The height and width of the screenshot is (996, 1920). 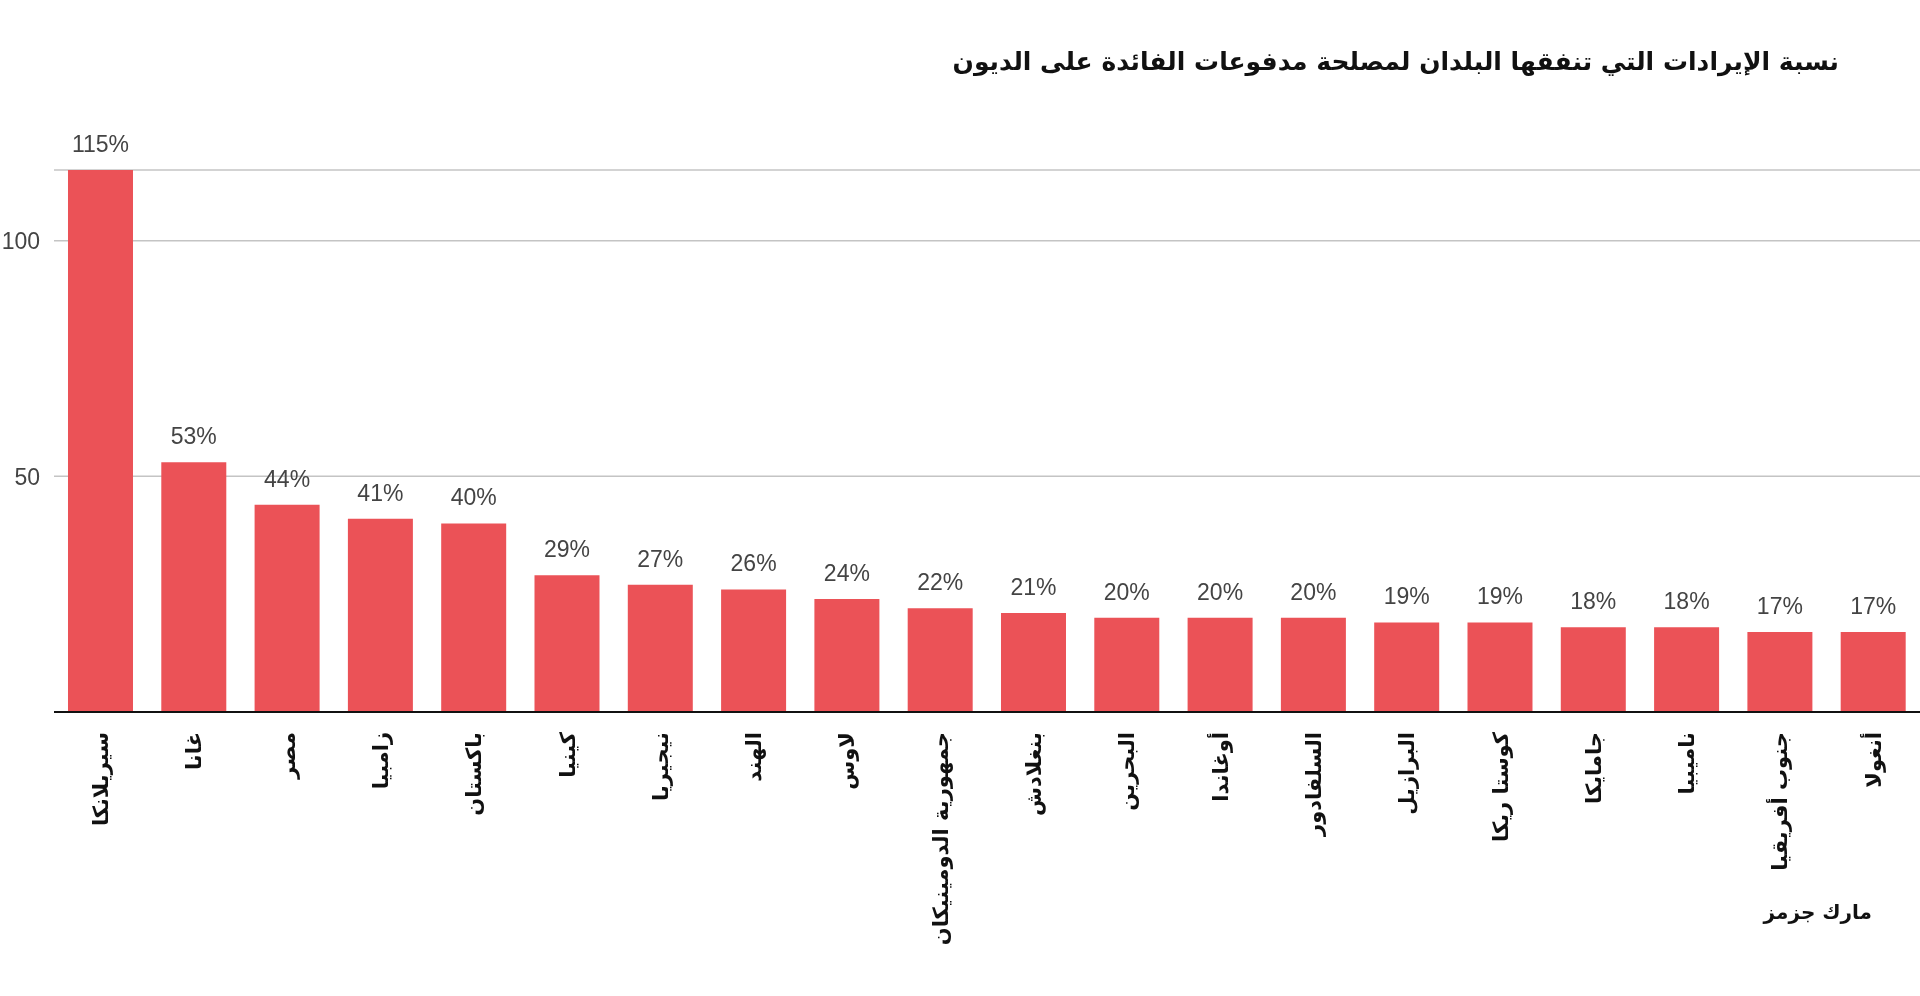 I want to click on chart-title: نسبة الإيرادات التي تنفقها البلدان لمصلحة مدفوعات الفائدة على الديون, so click(x=1395, y=61).